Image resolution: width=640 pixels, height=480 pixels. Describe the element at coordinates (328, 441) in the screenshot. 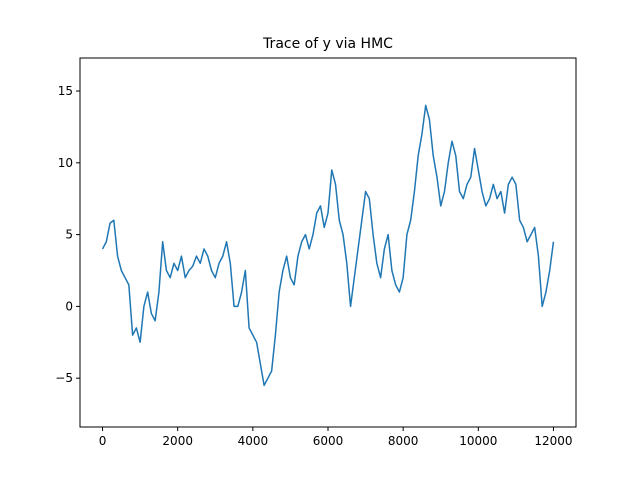

I see `x-tick-label: 6000` at that location.